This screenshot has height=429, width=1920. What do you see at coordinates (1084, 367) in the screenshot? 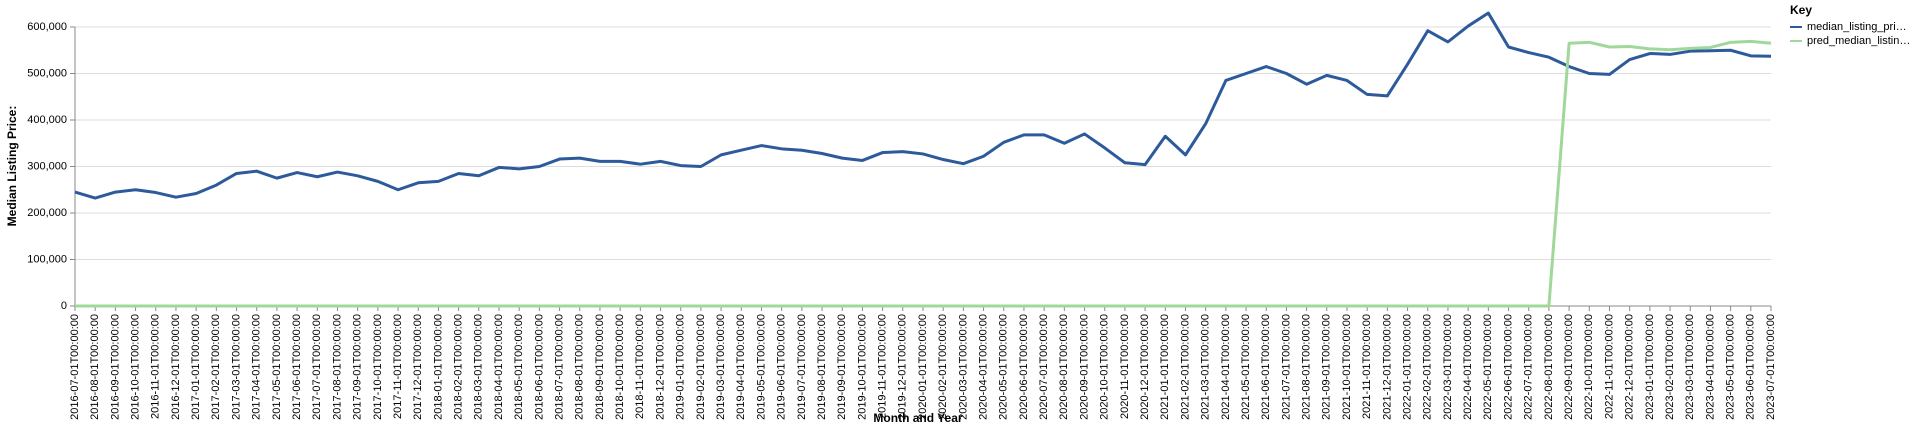
I see `x-tick-label: 2020-09-01T00:00:00` at bounding box center [1084, 367].